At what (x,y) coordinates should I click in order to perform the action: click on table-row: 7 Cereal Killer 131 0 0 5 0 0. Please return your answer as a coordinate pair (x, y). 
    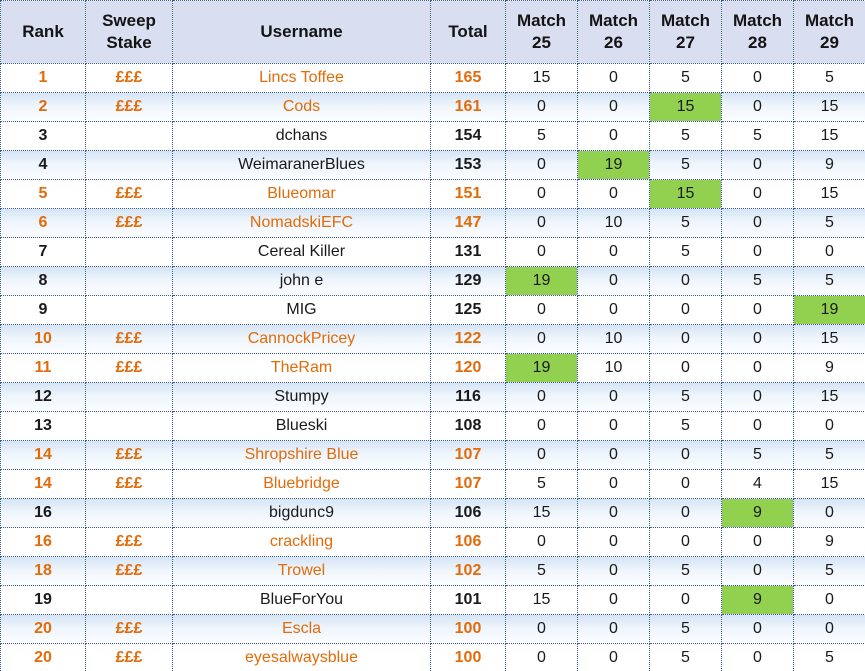
    Looking at the image, I should click on (432, 252).